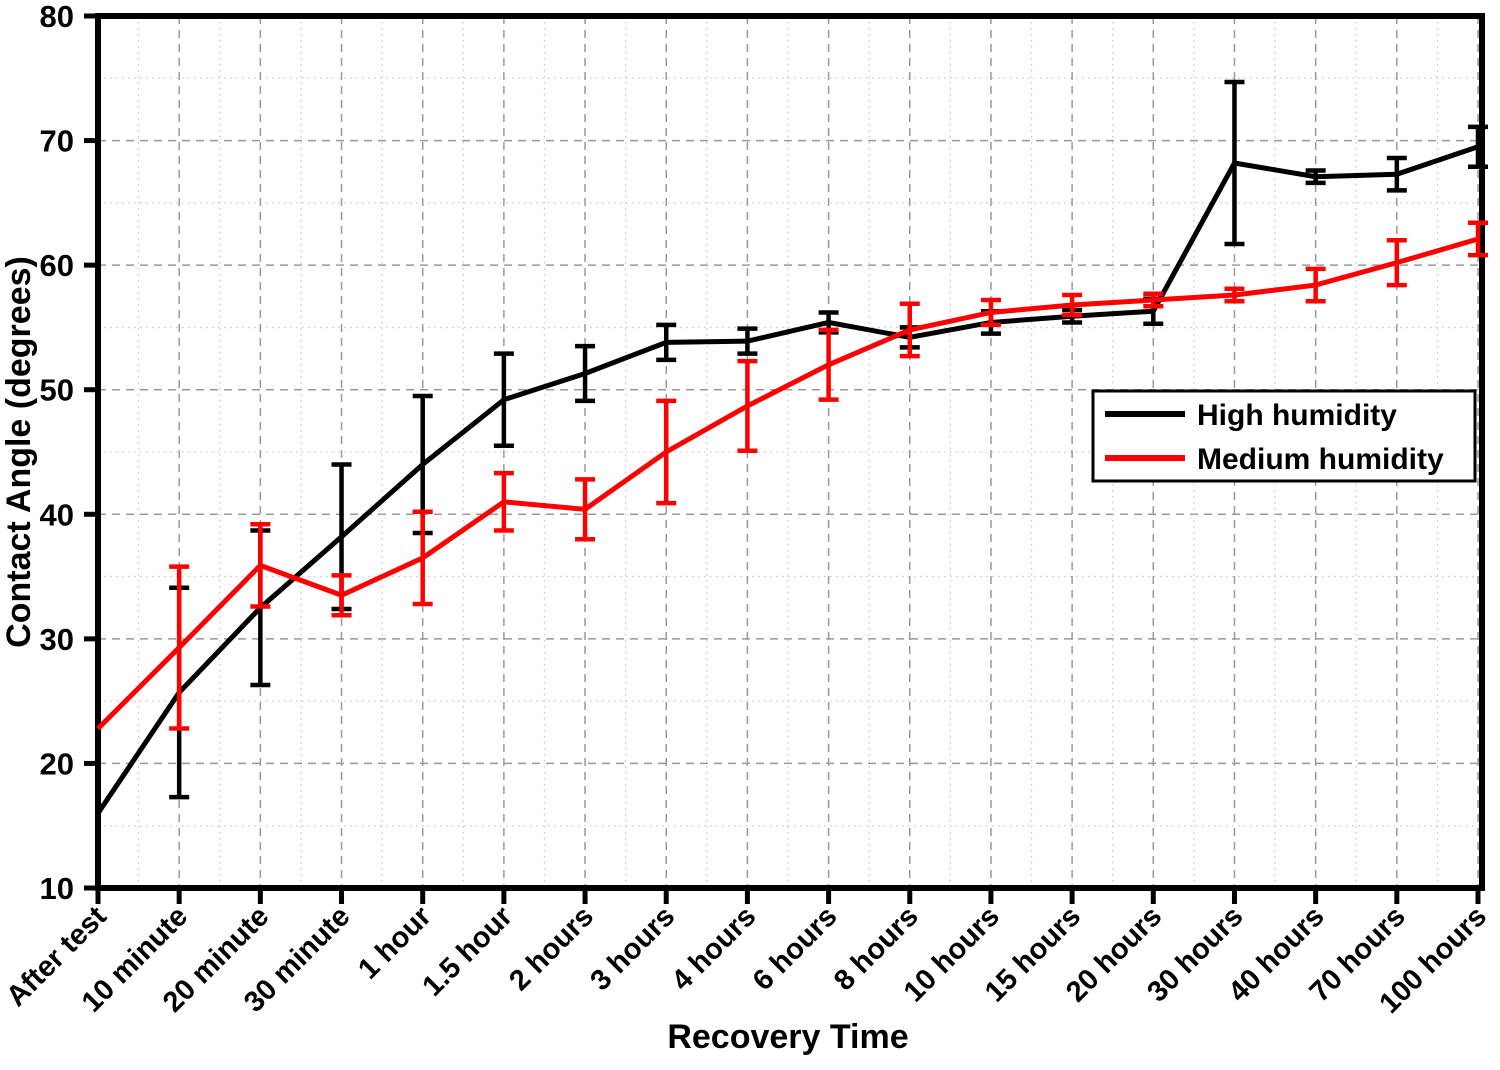  What do you see at coordinates (467, 951) in the screenshot?
I see `x-tick-label: 1.5 hour` at bounding box center [467, 951].